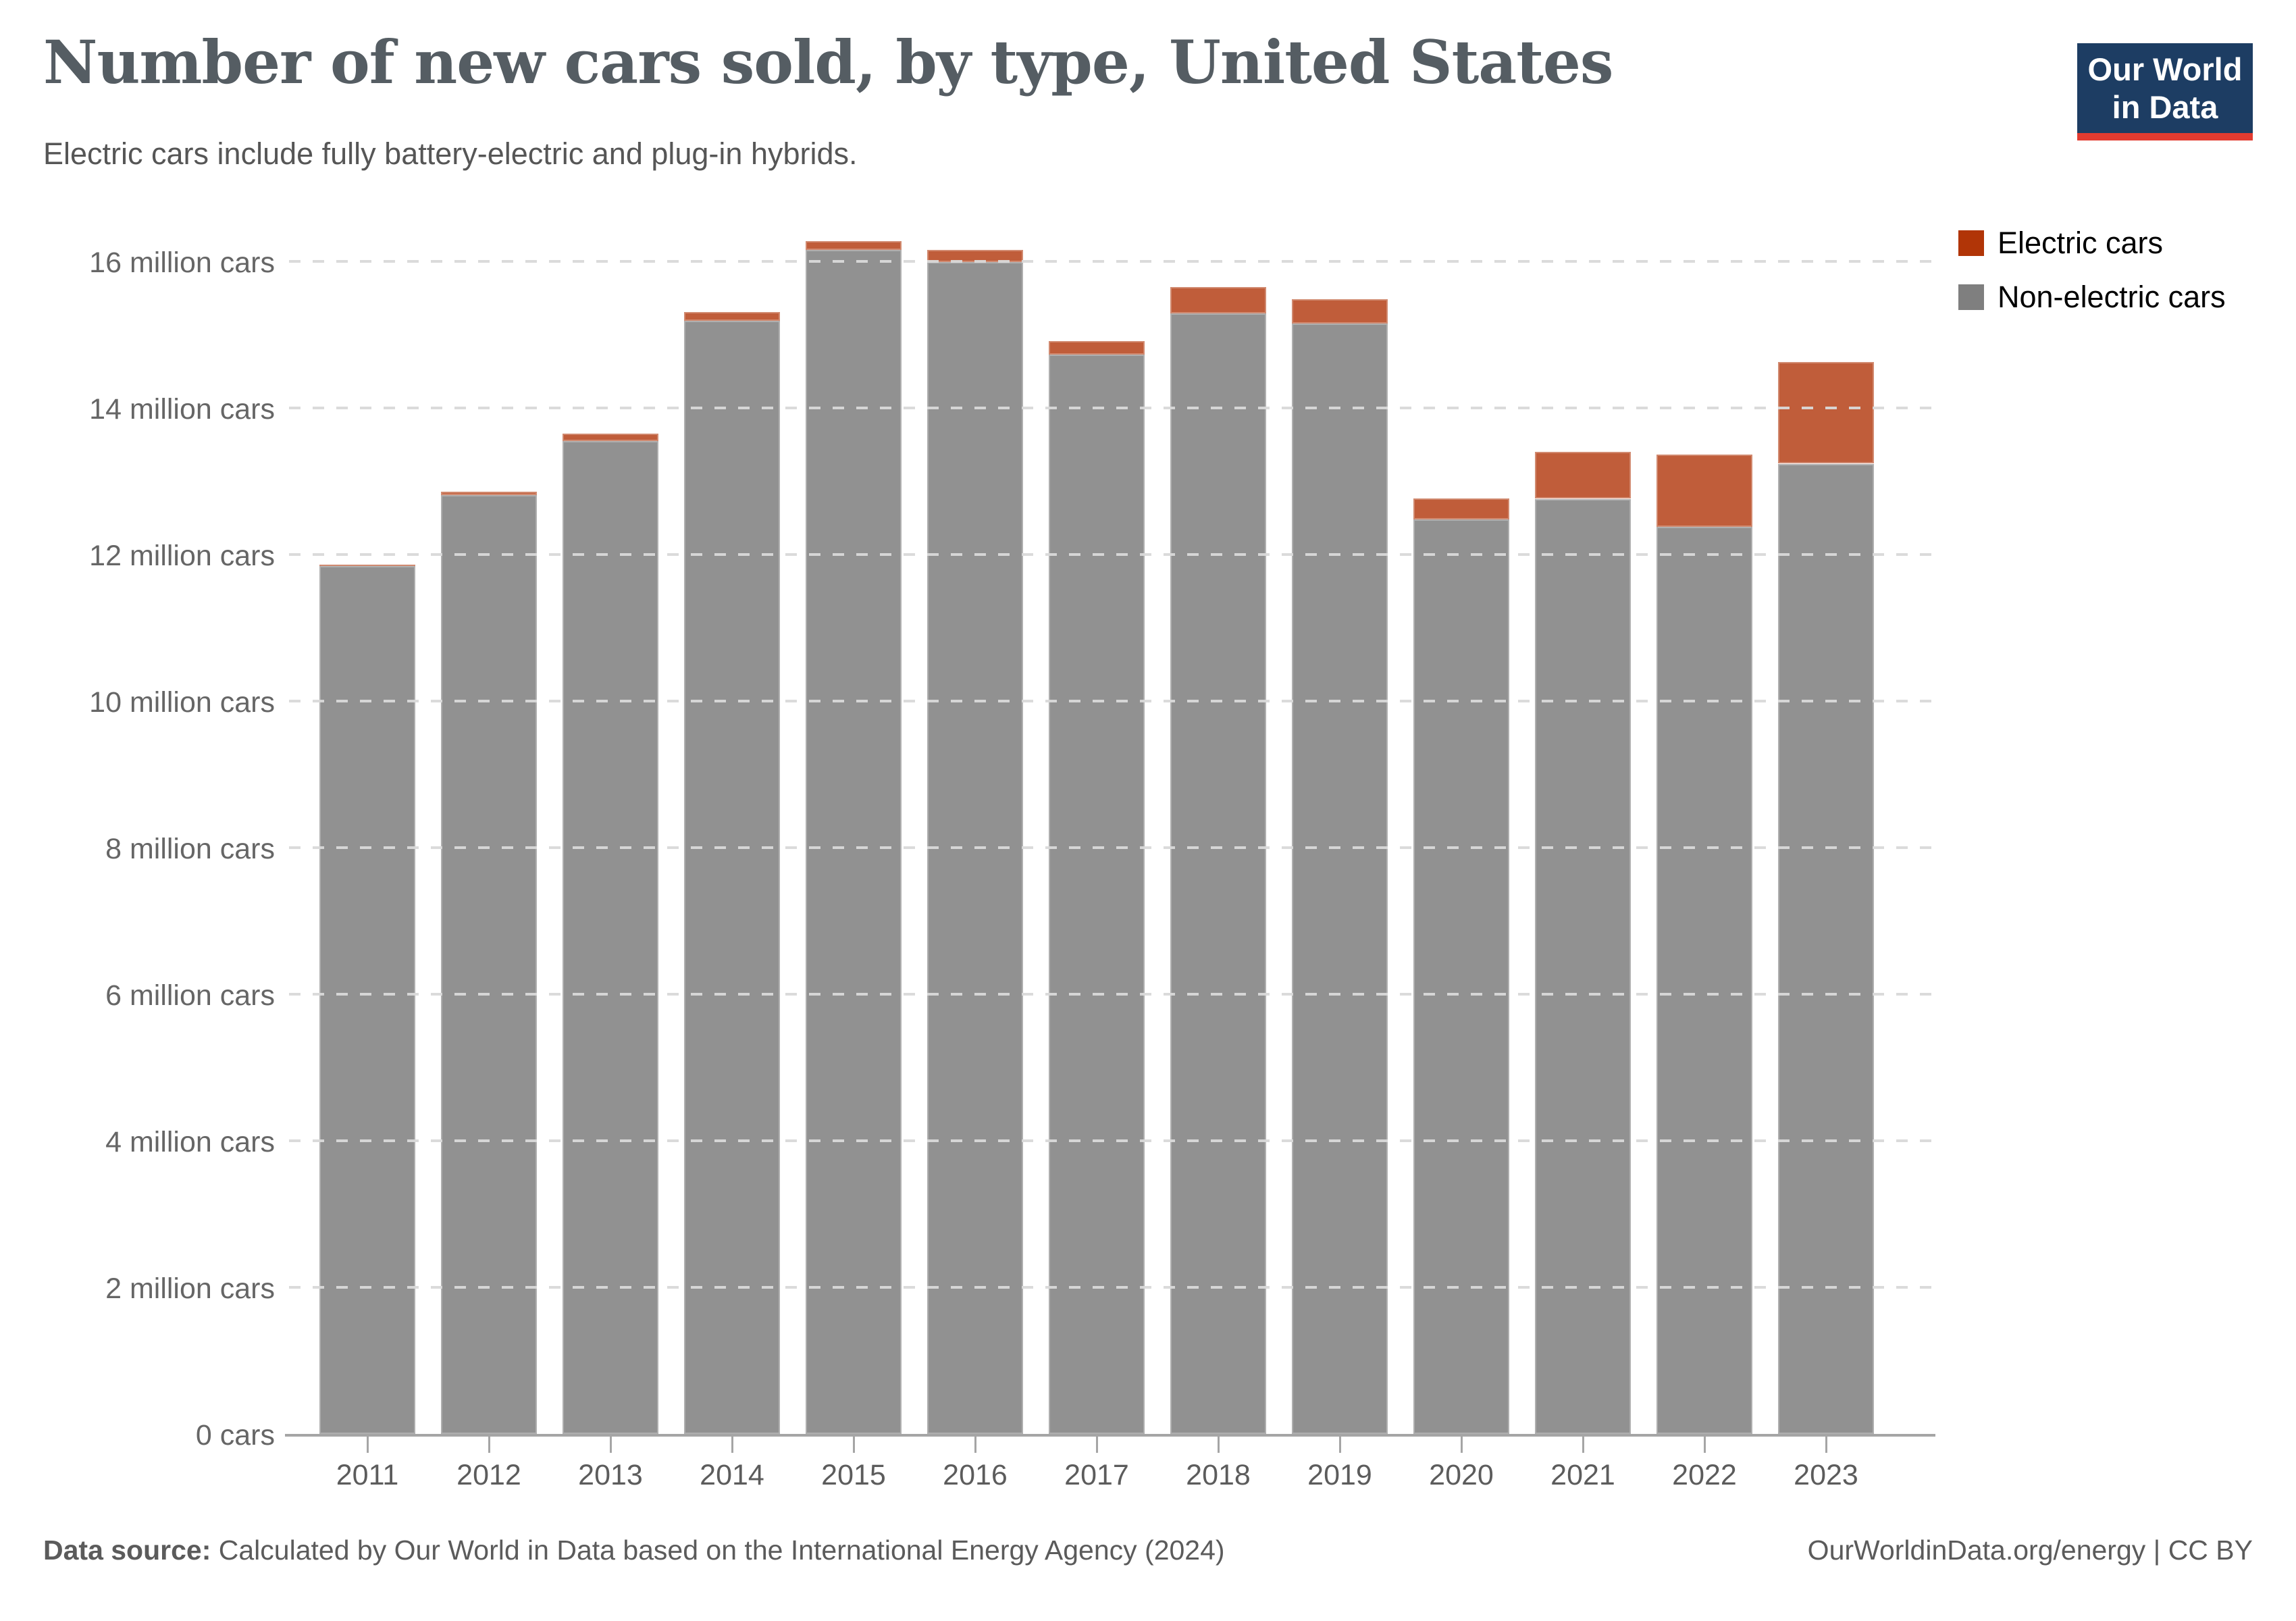 The height and width of the screenshot is (1621, 2296). What do you see at coordinates (367, 1000) in the screenshot?
I see `bar-non-electric-2011` at bounding box center [367, 1000].